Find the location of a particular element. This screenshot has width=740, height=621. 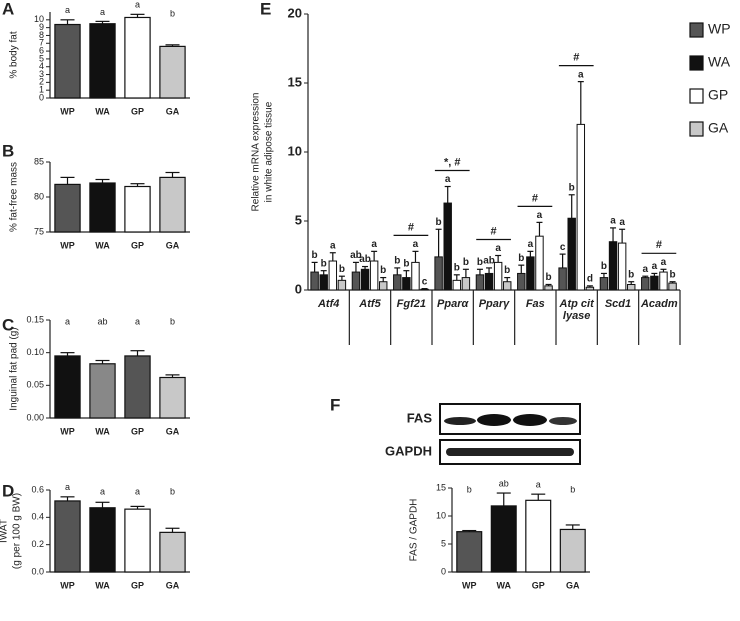

y-tick-label: 85 is located at coordinates (39, 161).